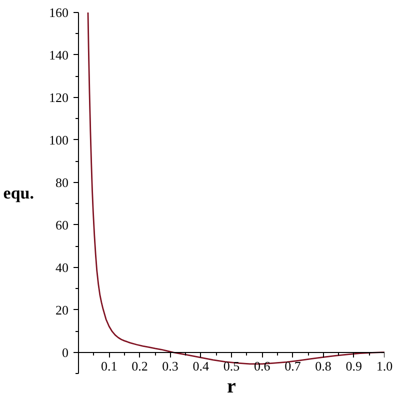 The image size is (400, 400). Describe the element at coordinates (384, 366) in the screenshot. I see `x-tick-label: 1.0` at that location.